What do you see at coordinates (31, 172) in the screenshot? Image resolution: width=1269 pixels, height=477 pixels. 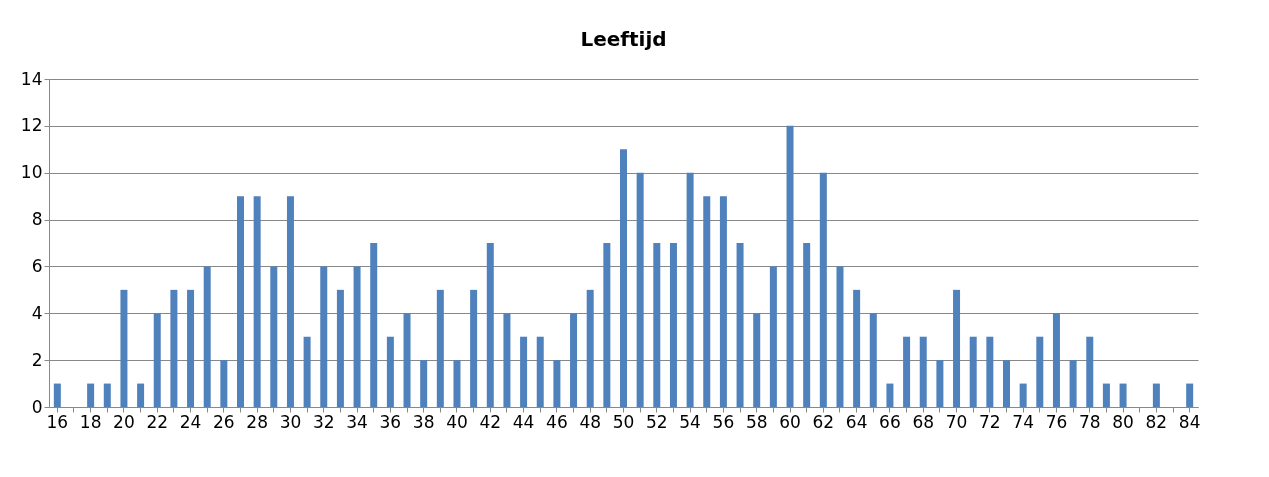 I see `y-tick-label: 10` at bounding box center [31, 172].